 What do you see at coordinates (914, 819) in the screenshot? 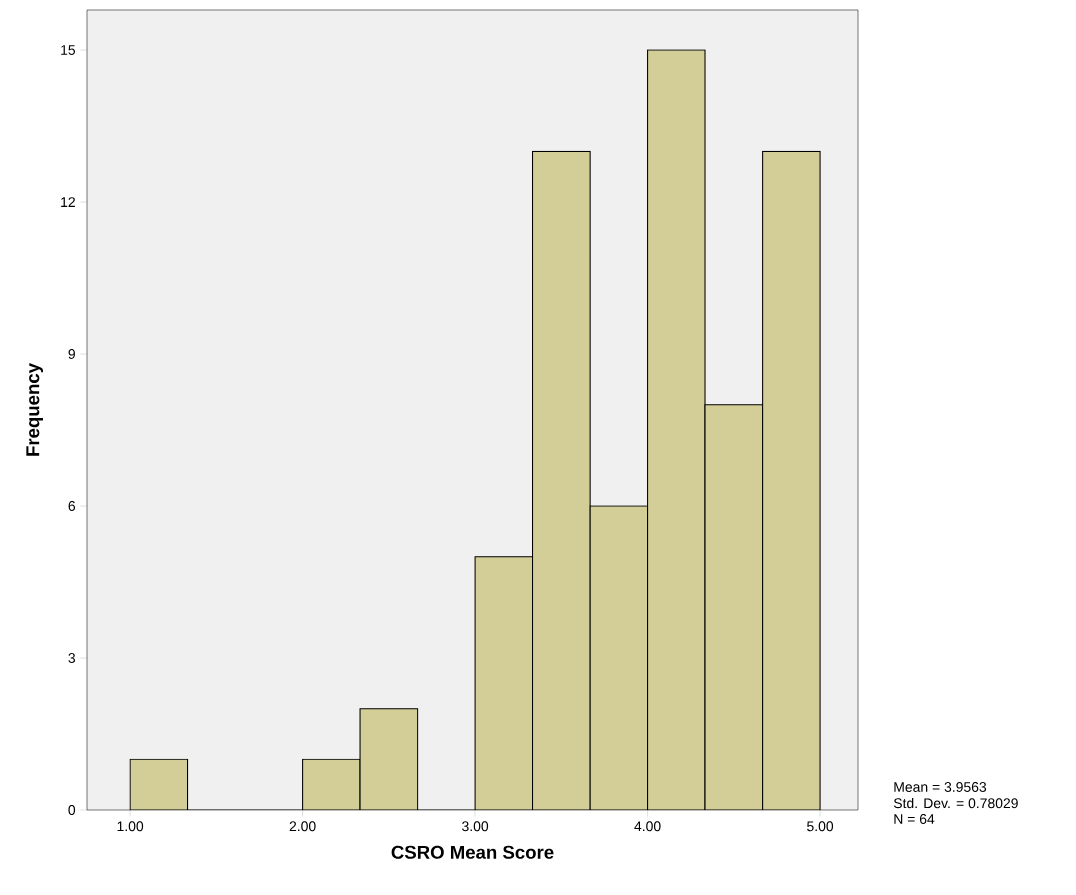
I see `text: N = 64` at bounding box center [914, 819].